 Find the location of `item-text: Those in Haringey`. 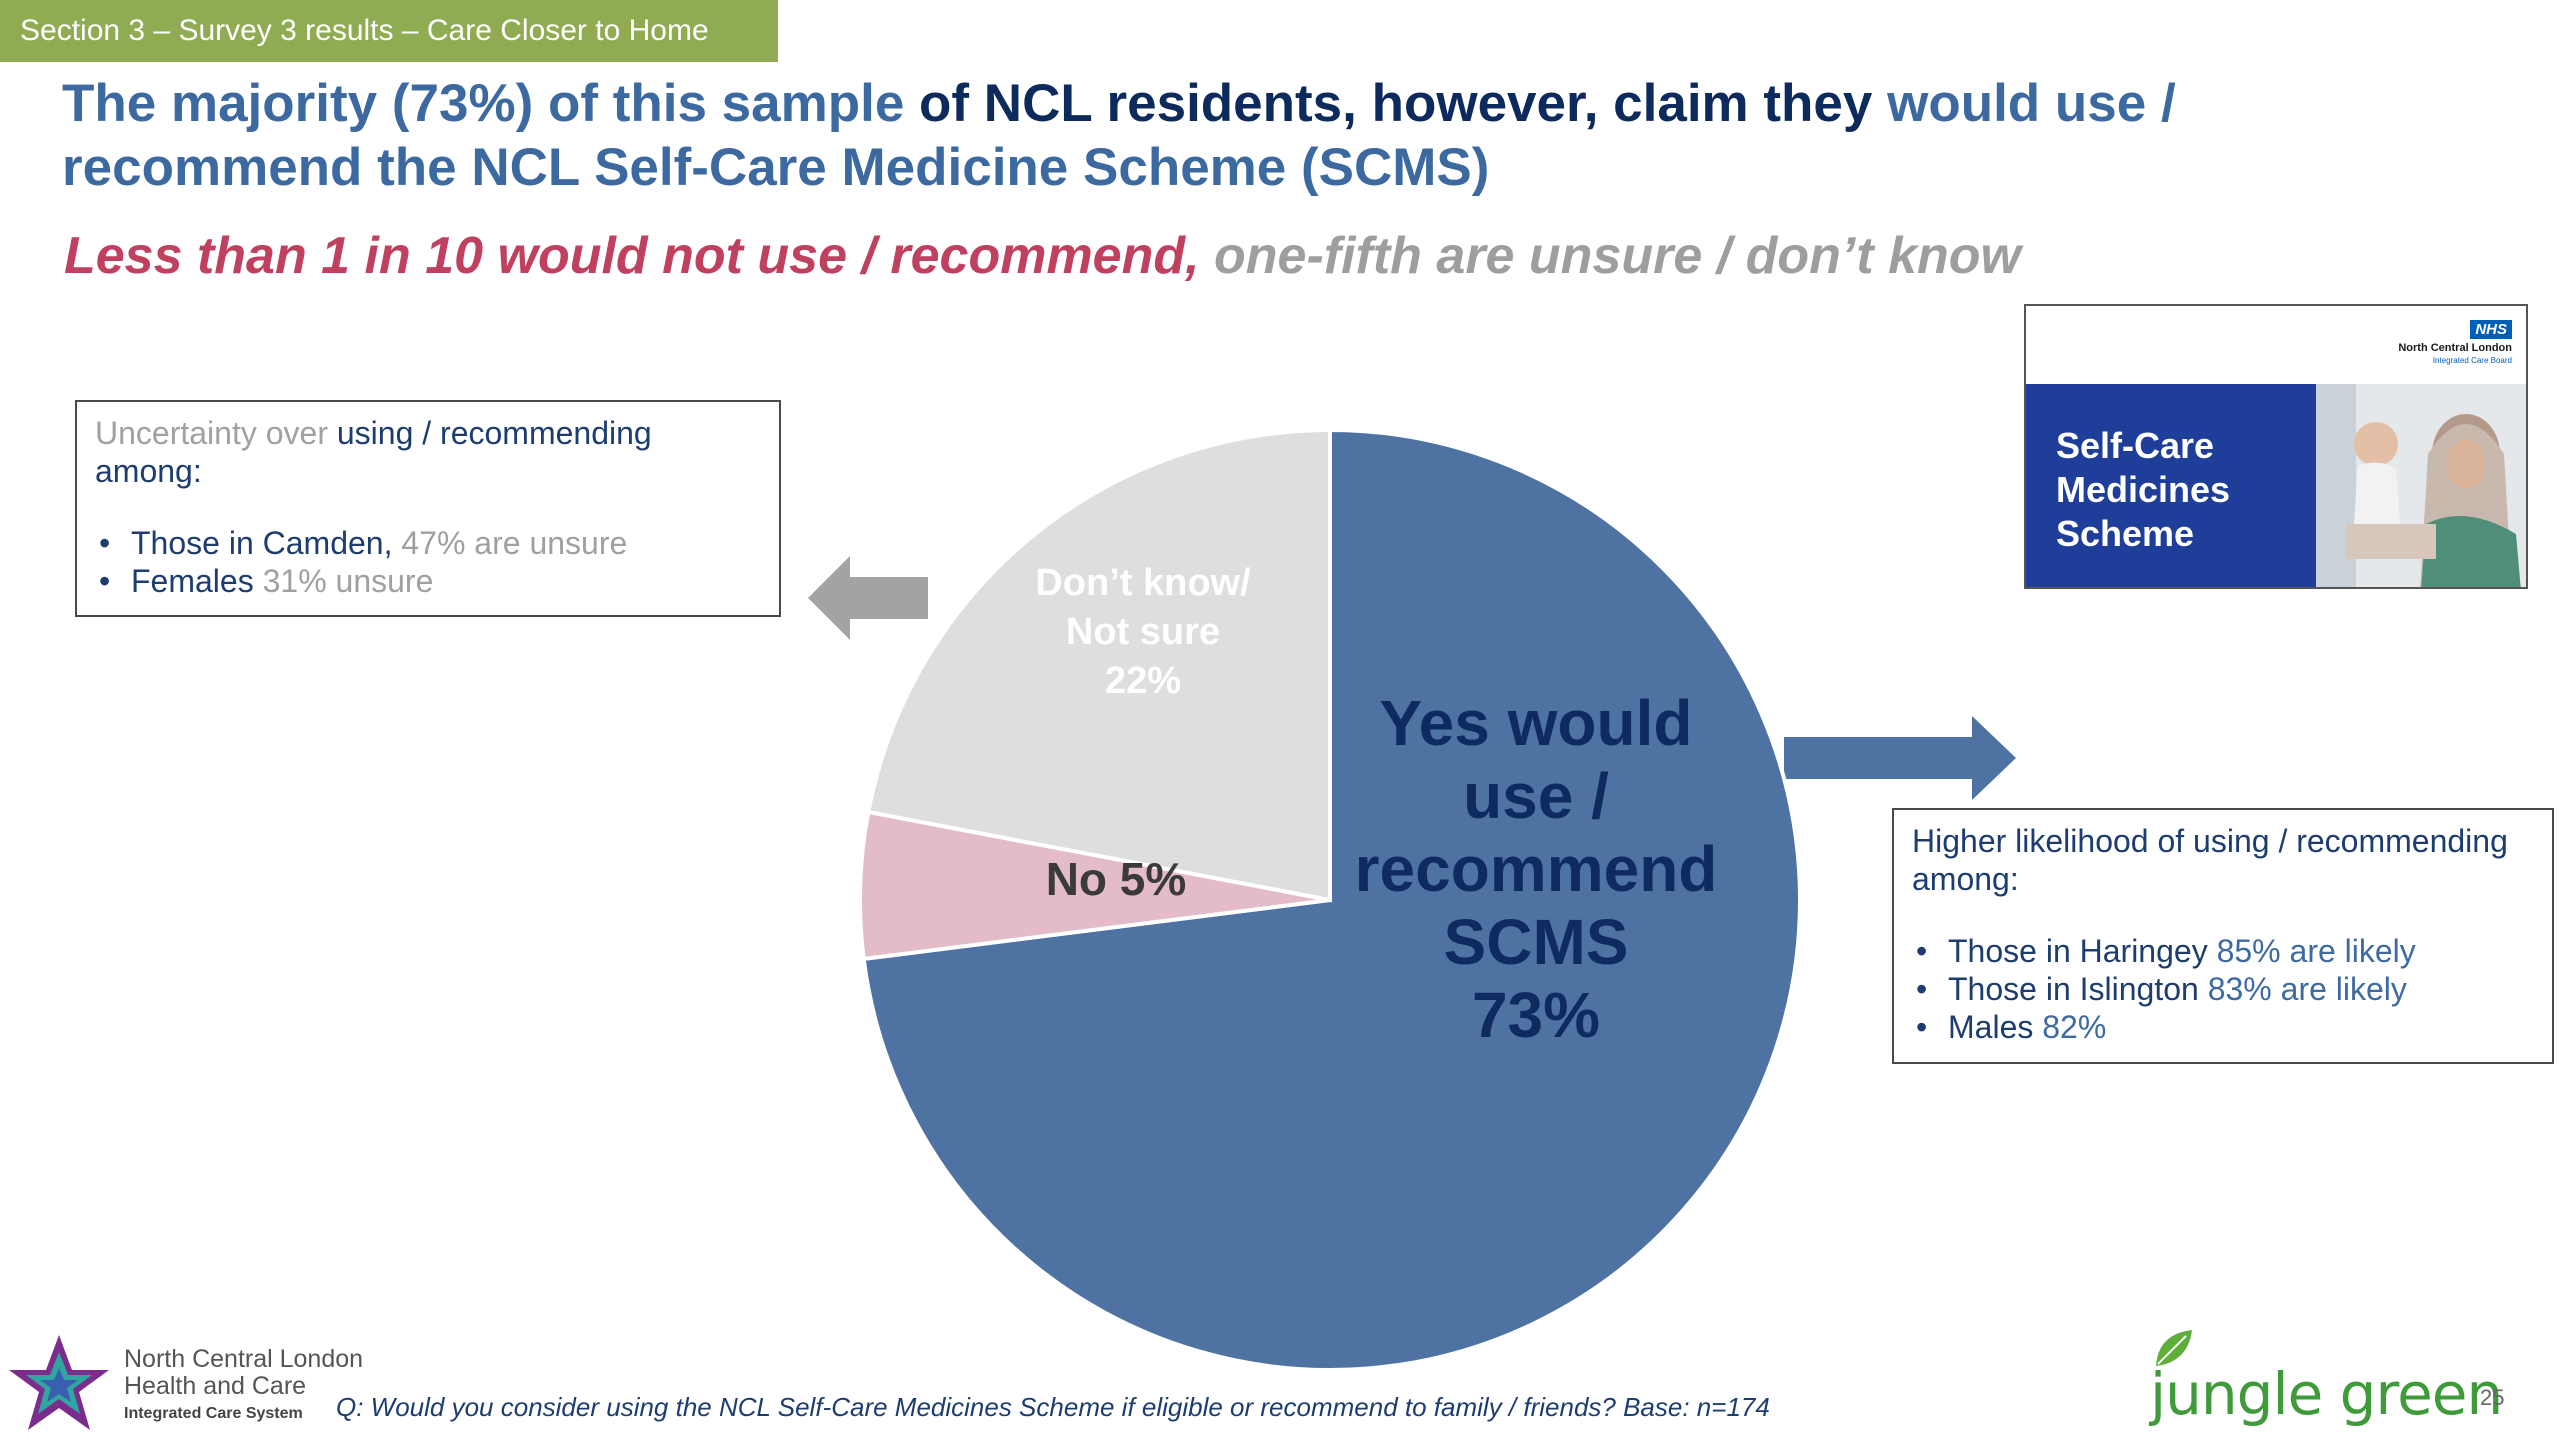

item-text: Those in Haringey is located at coordinates (2082, 951).